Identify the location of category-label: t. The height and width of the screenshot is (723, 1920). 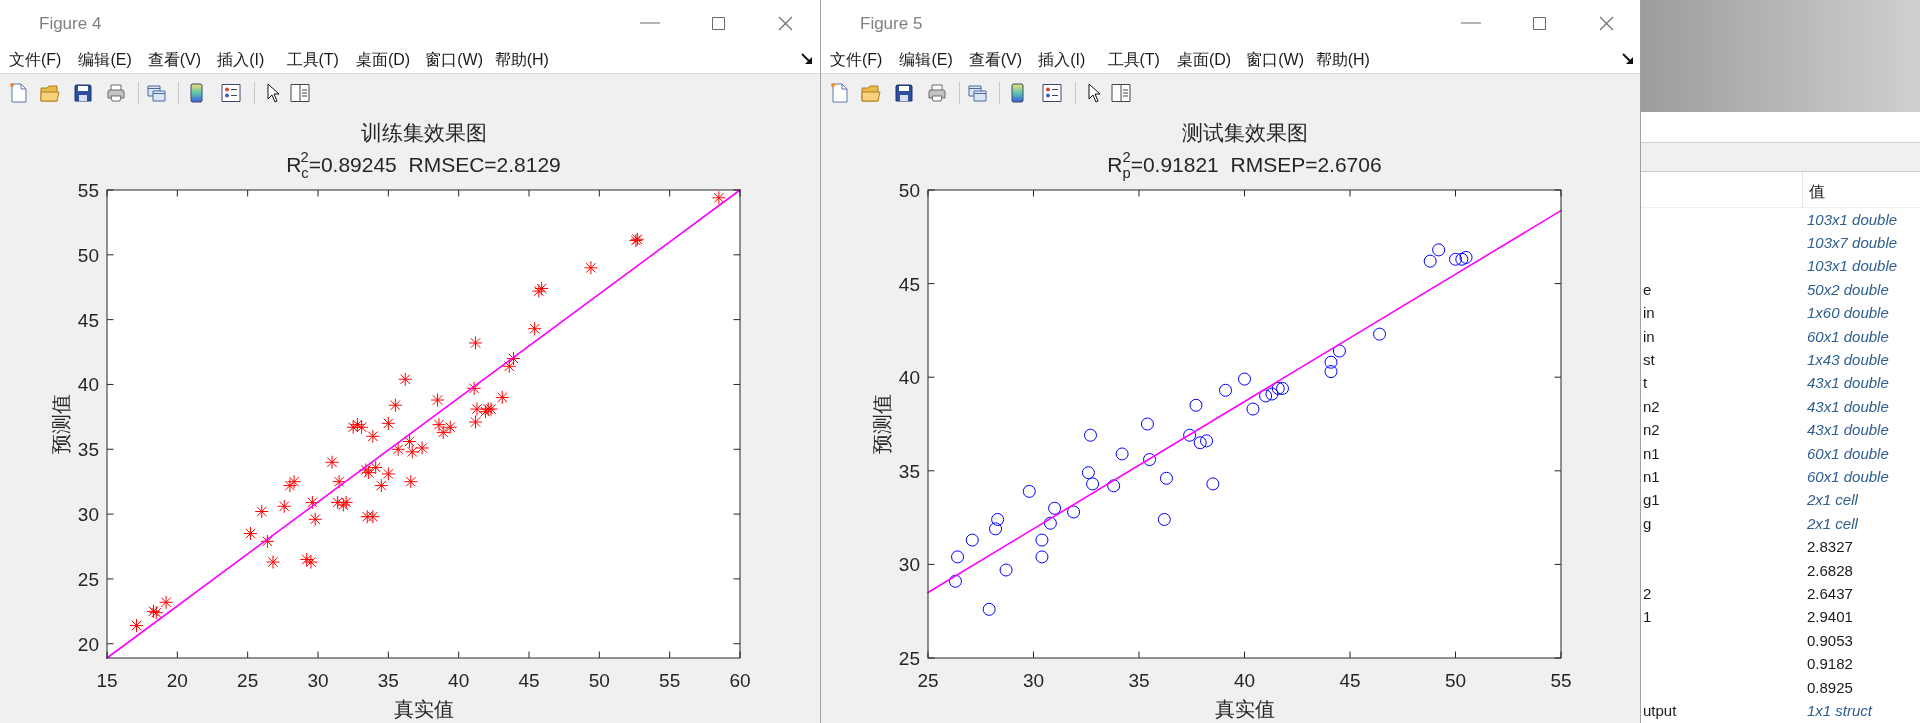
(1645, 383).